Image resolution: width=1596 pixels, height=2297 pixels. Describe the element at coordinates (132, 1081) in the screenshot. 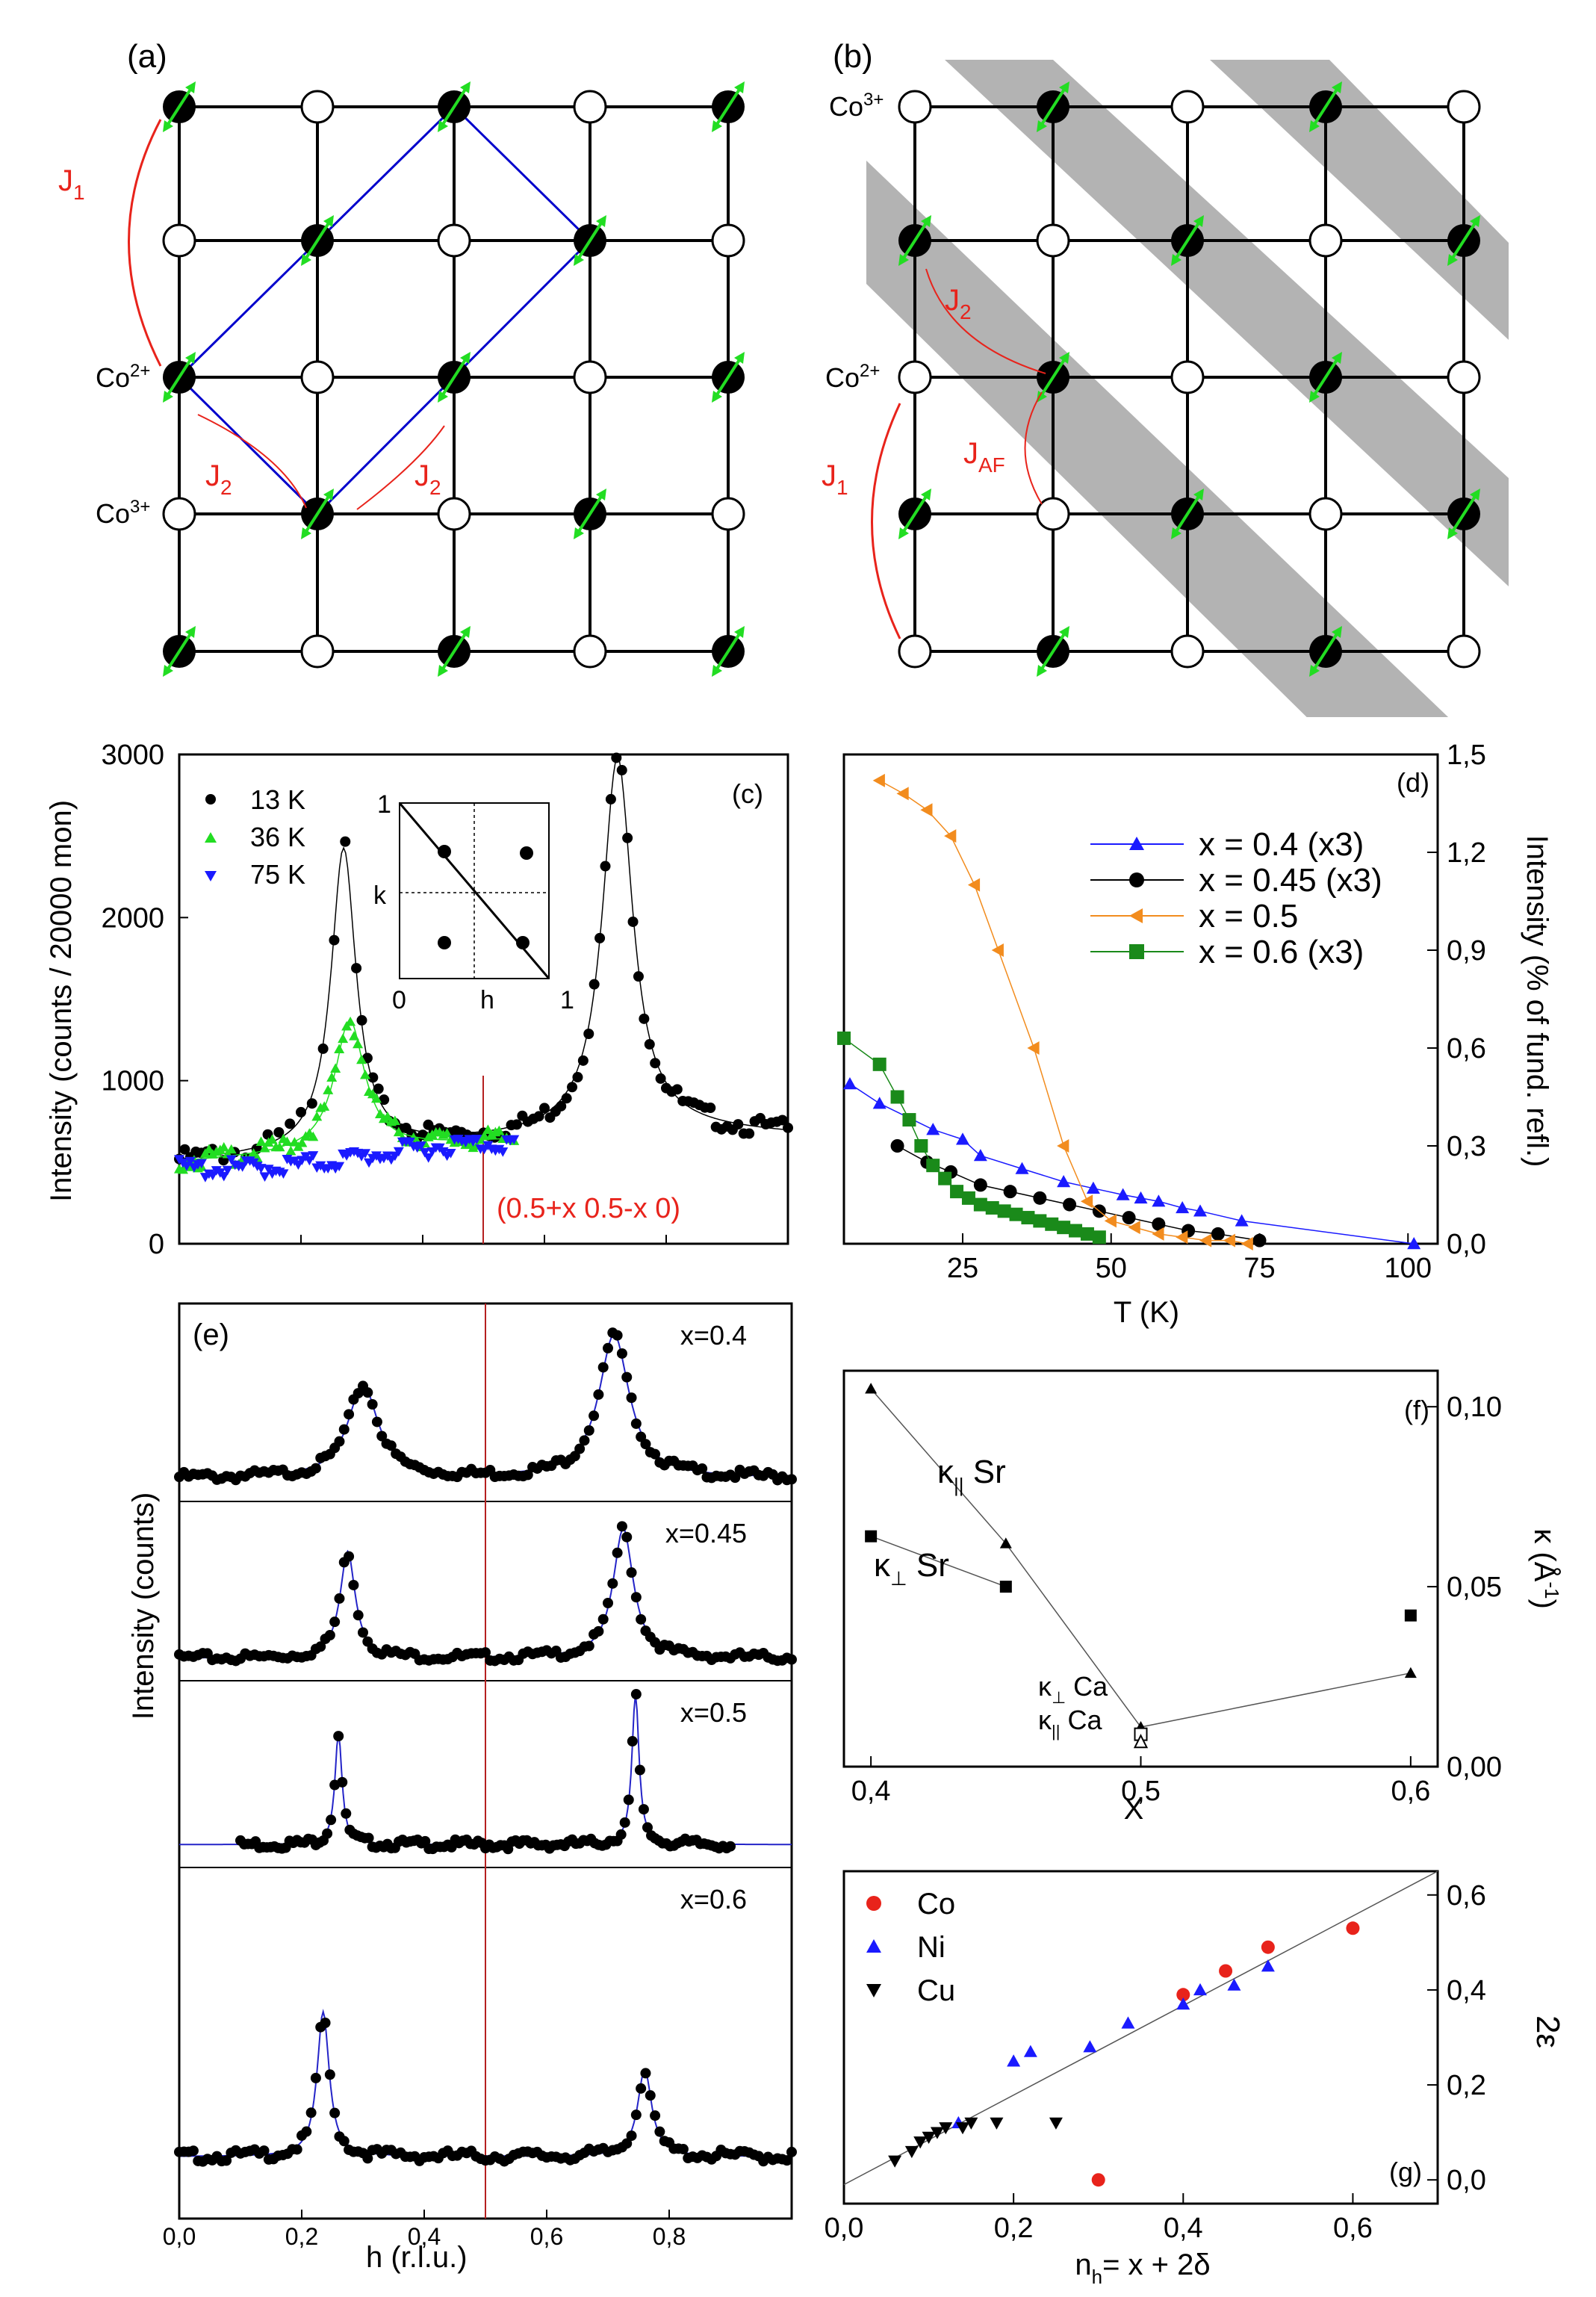

I see `c-ytick-label: 1000` at that location.